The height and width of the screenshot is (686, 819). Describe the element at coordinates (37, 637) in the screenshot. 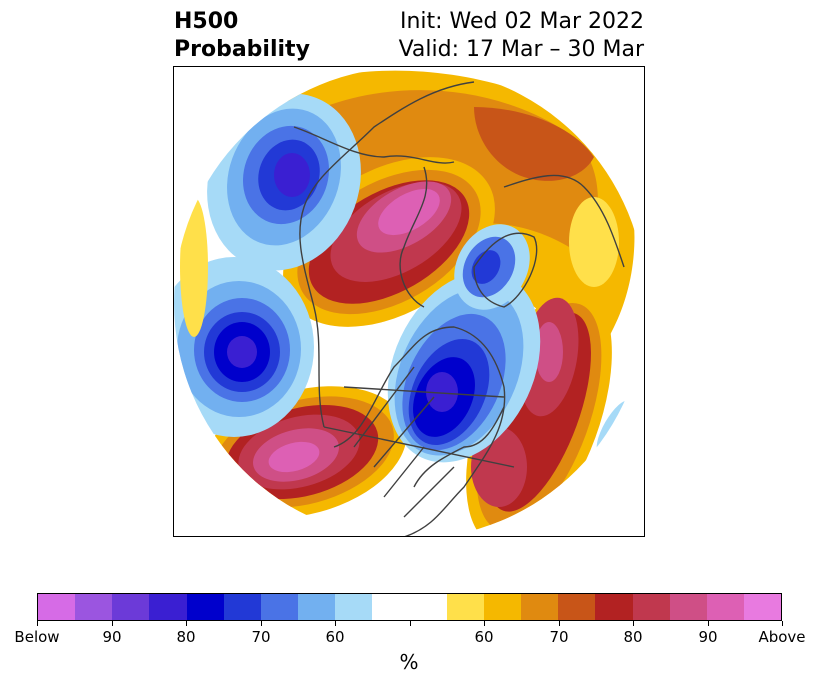

I see `colorbar-tick-label: Below` at that location.